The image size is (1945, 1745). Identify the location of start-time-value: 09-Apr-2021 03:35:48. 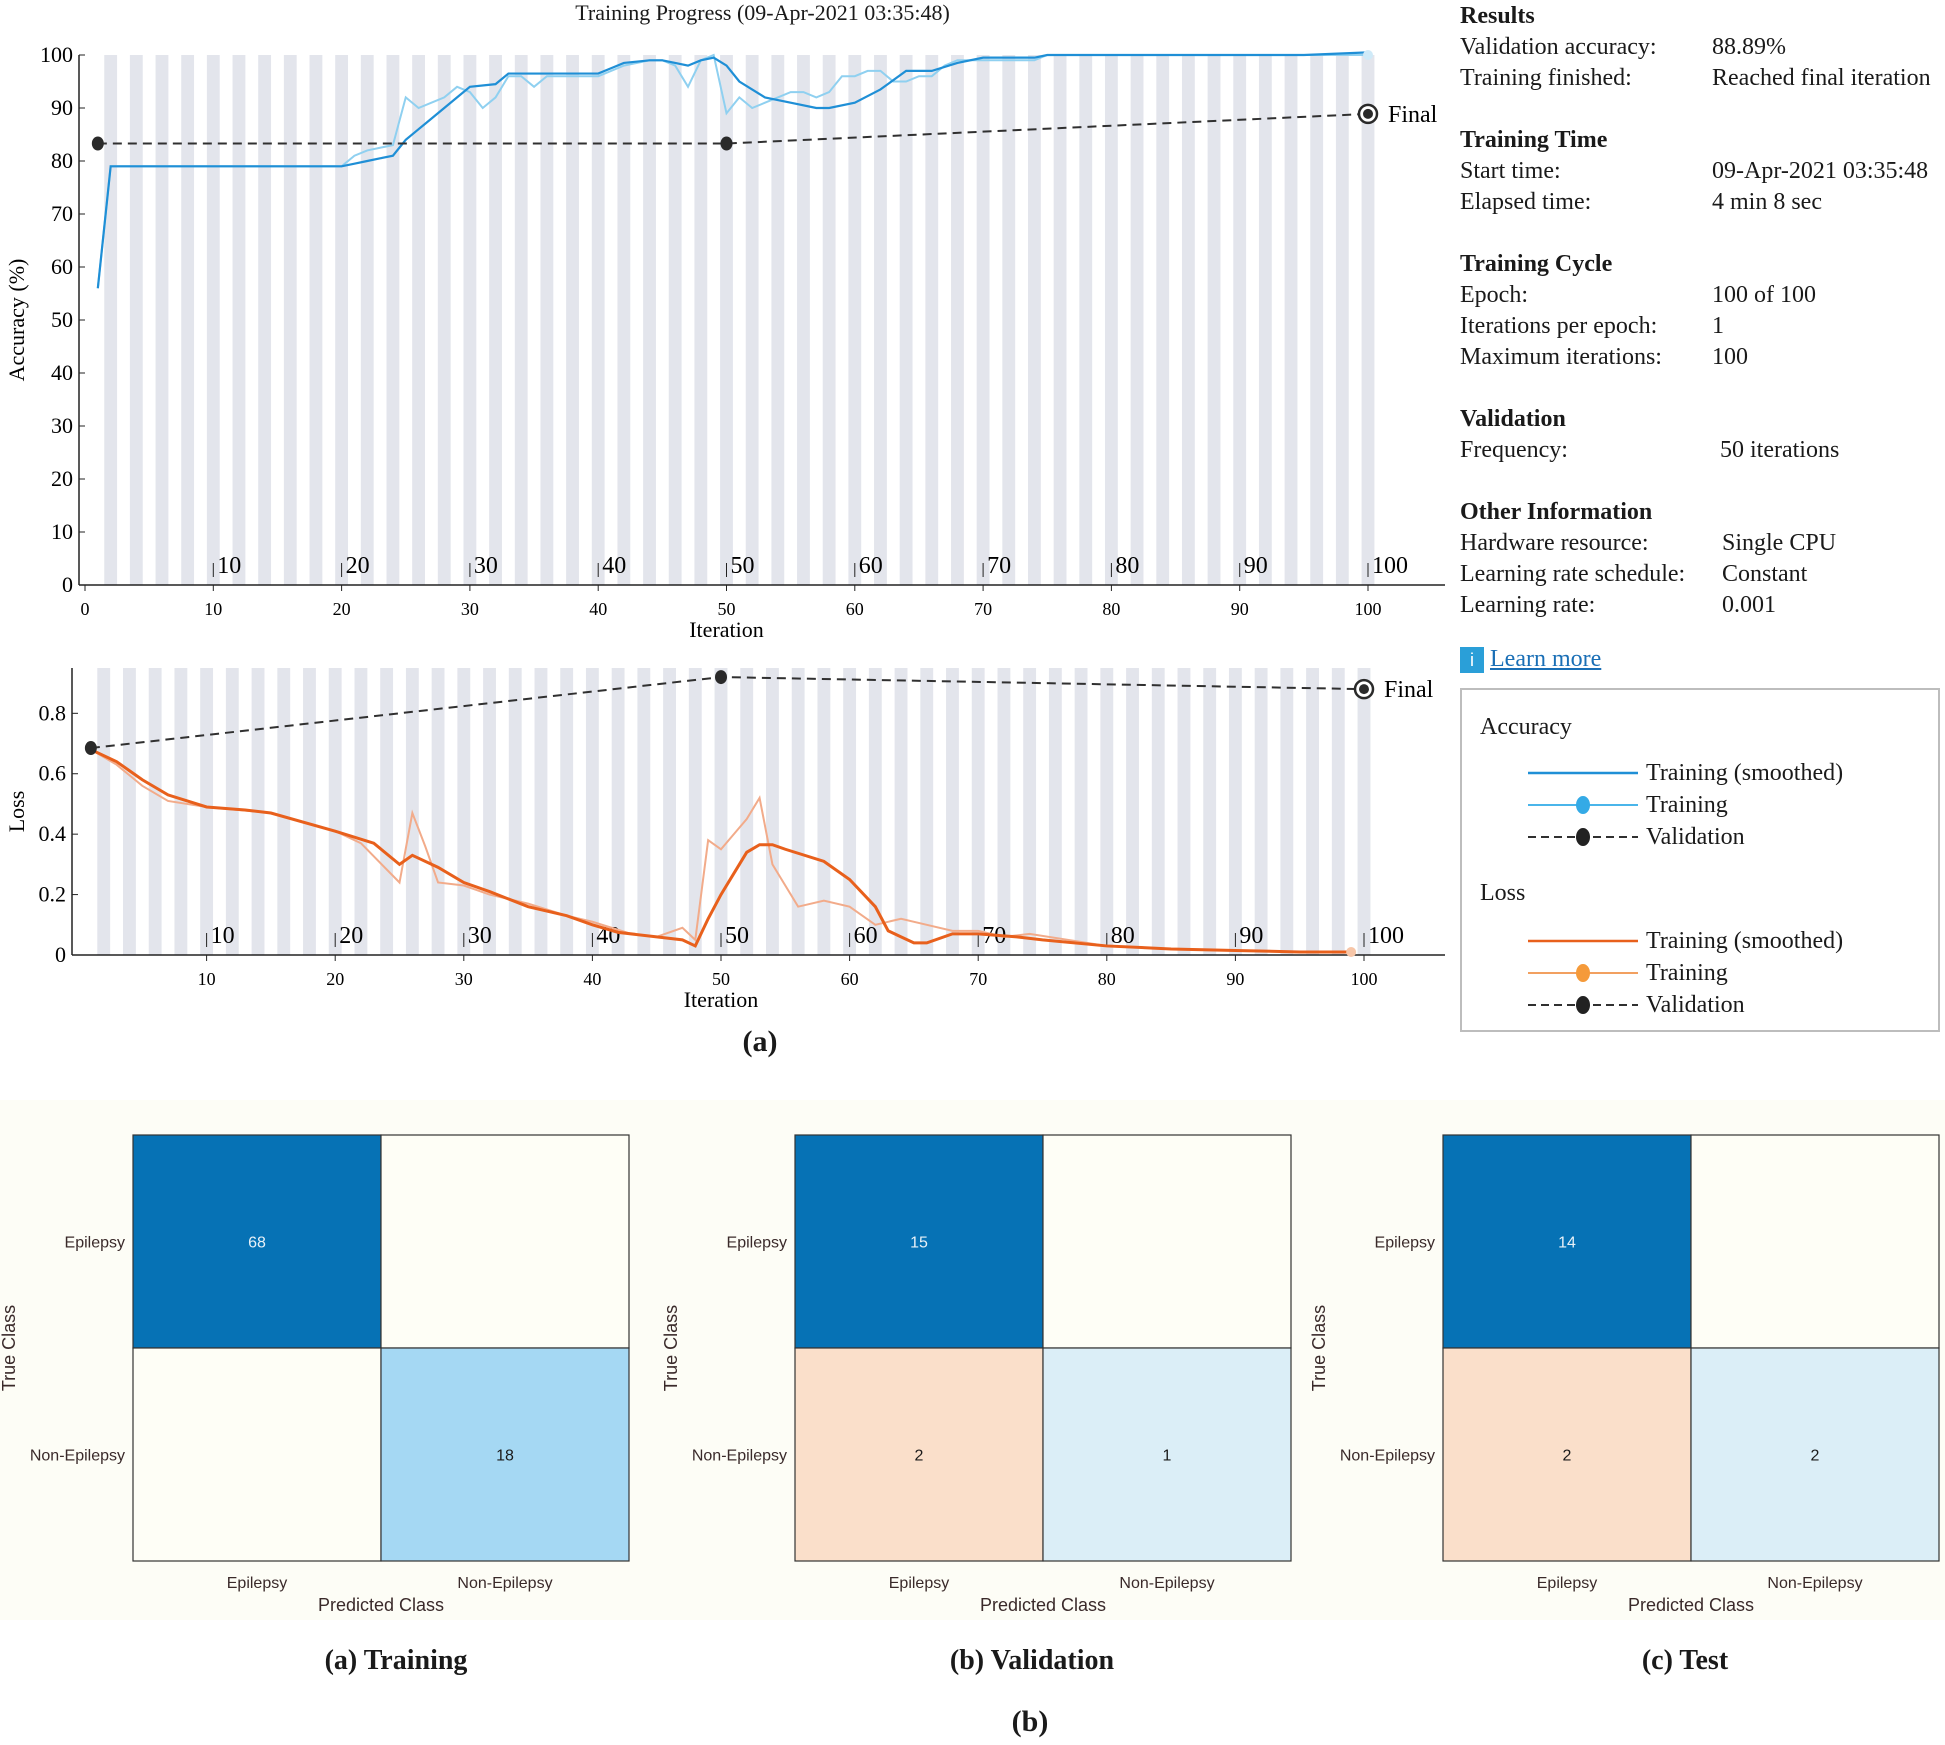
(1820, 171).